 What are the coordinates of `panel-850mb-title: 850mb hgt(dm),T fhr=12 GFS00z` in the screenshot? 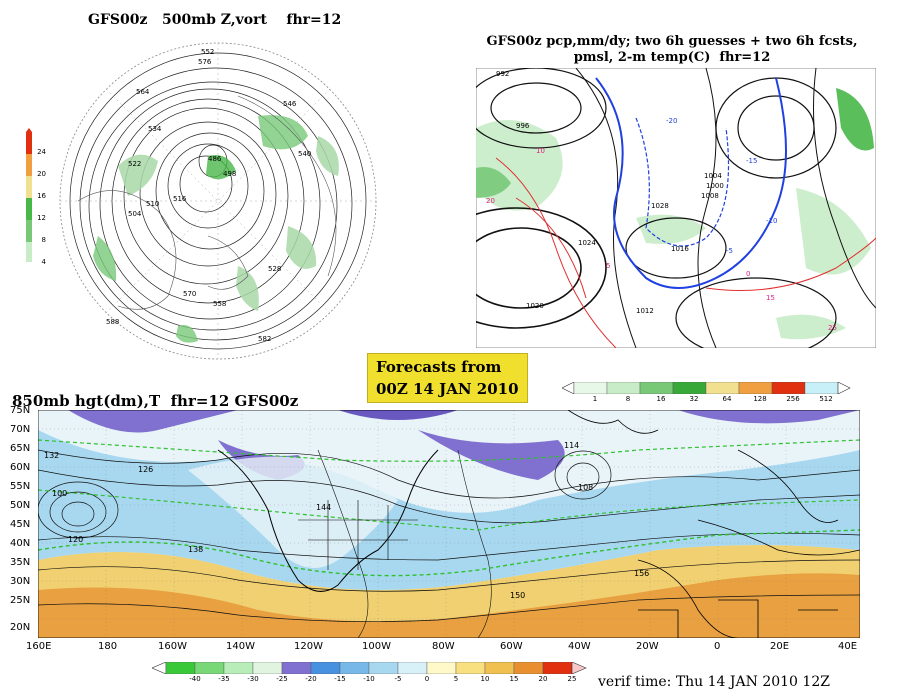 It's located at (155, 401).